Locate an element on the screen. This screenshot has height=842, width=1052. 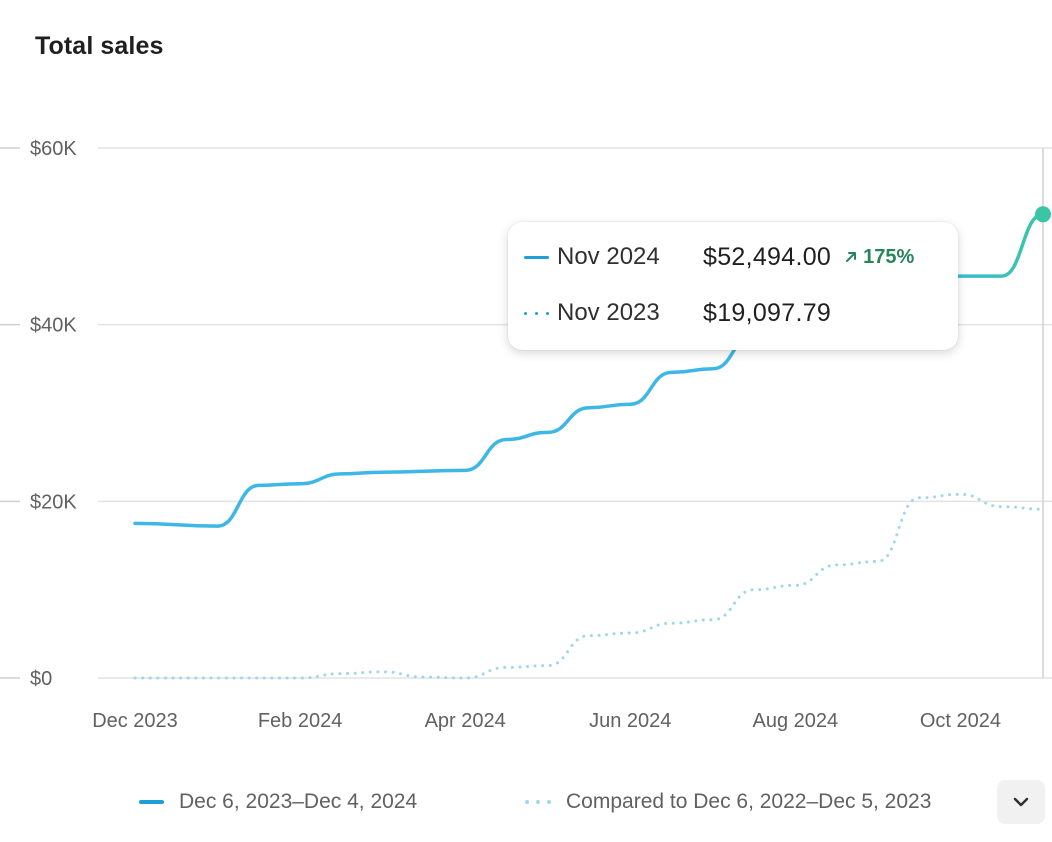
tooltip-period-label: Nov 2024 is located at coordinates (608, 256).